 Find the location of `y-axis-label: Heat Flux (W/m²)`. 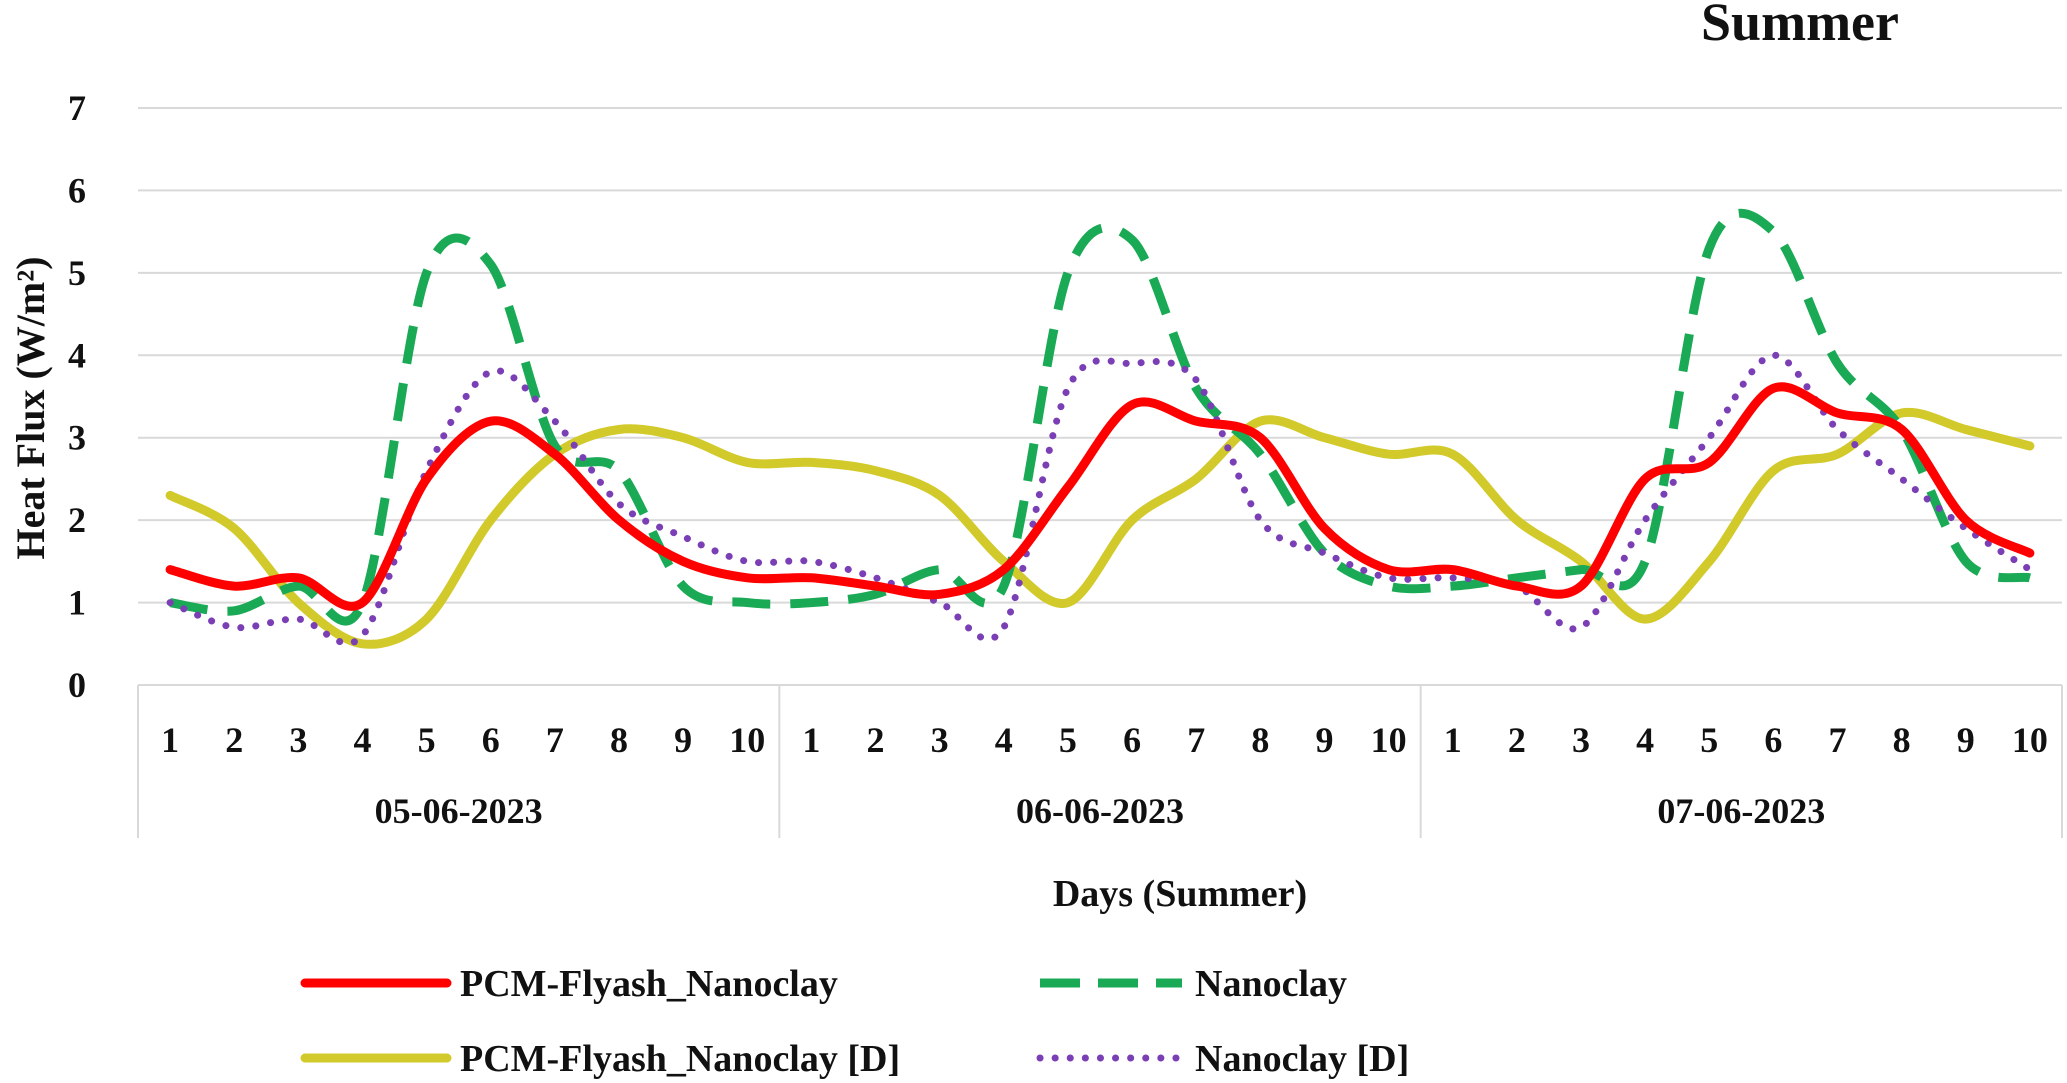

y-axis-label: Heat Flux (W/m²) is located at coordinates (30, 407).